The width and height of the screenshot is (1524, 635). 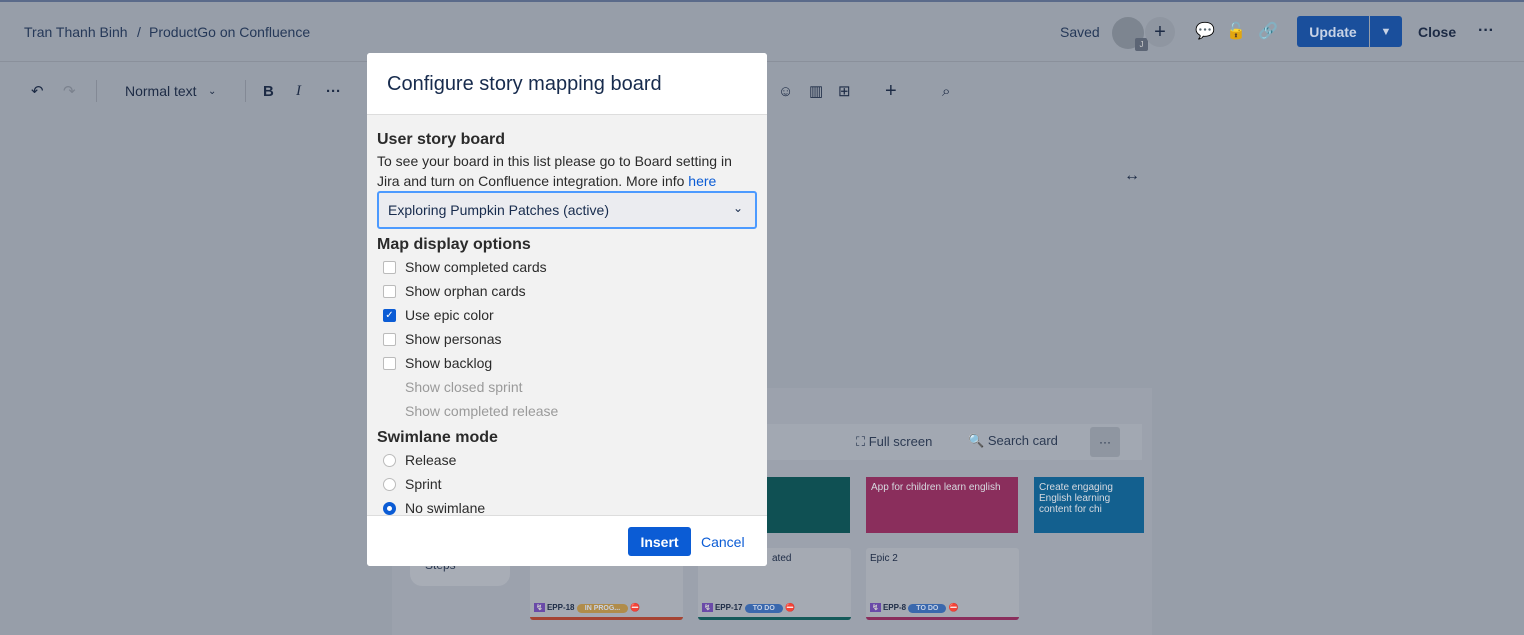 I want to click on update-button: Update, so click(x=1333, y=31).